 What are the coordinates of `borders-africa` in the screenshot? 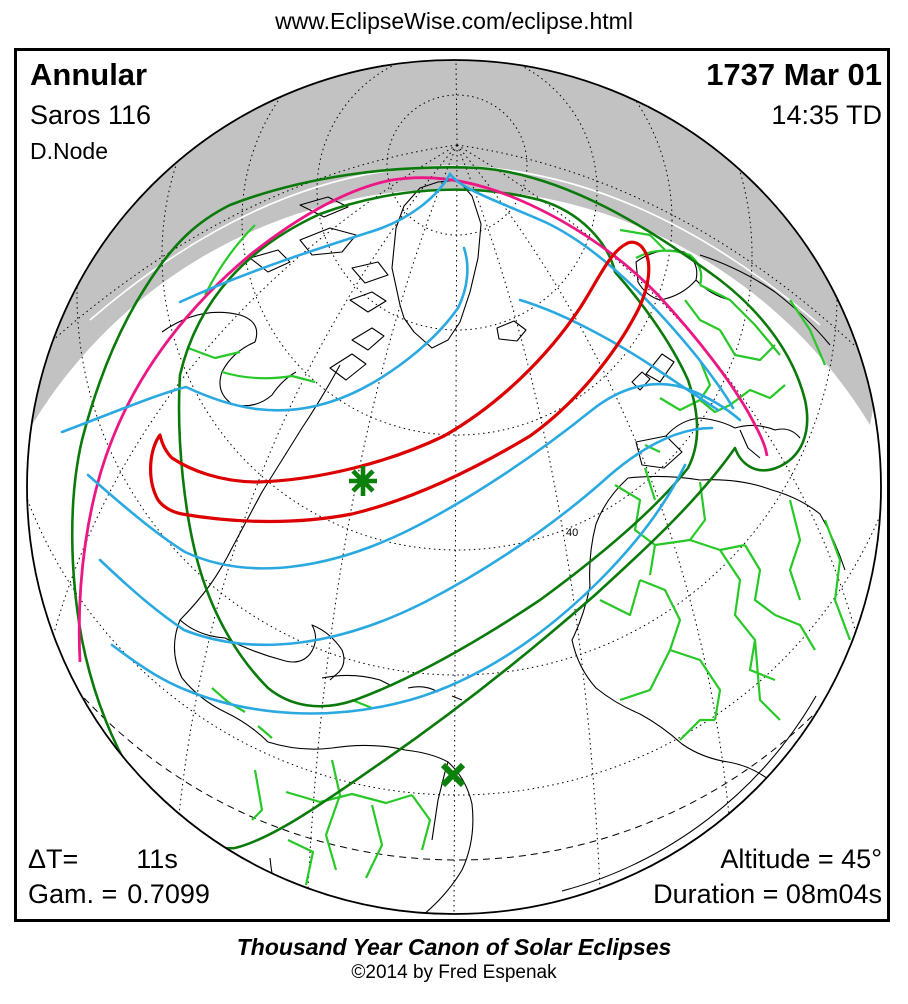 It's located at (725, 604).